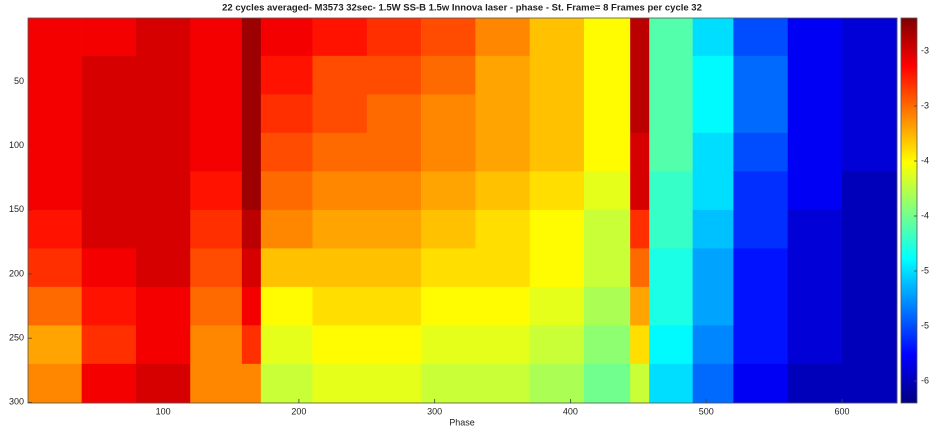 This screenshot has width=929, height=430. I want to click on y-tick-label: 150, so click(16, 209).